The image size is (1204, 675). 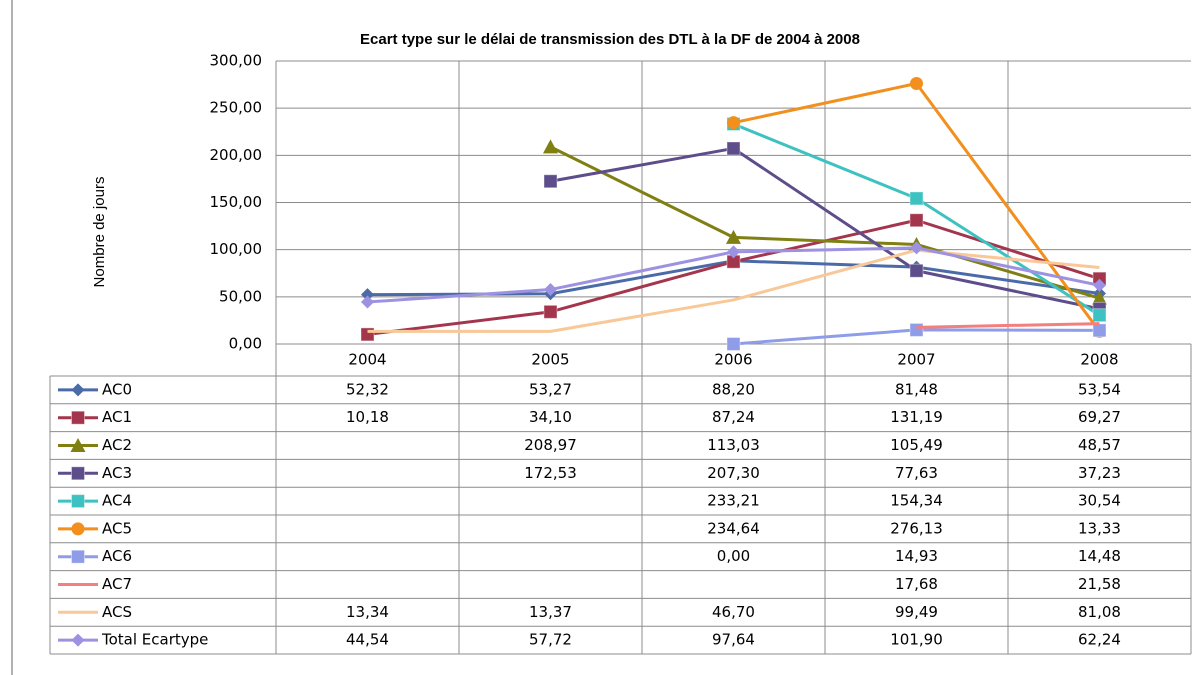 I want to click on table-cell: 57,72, so click(x=550, y=640).